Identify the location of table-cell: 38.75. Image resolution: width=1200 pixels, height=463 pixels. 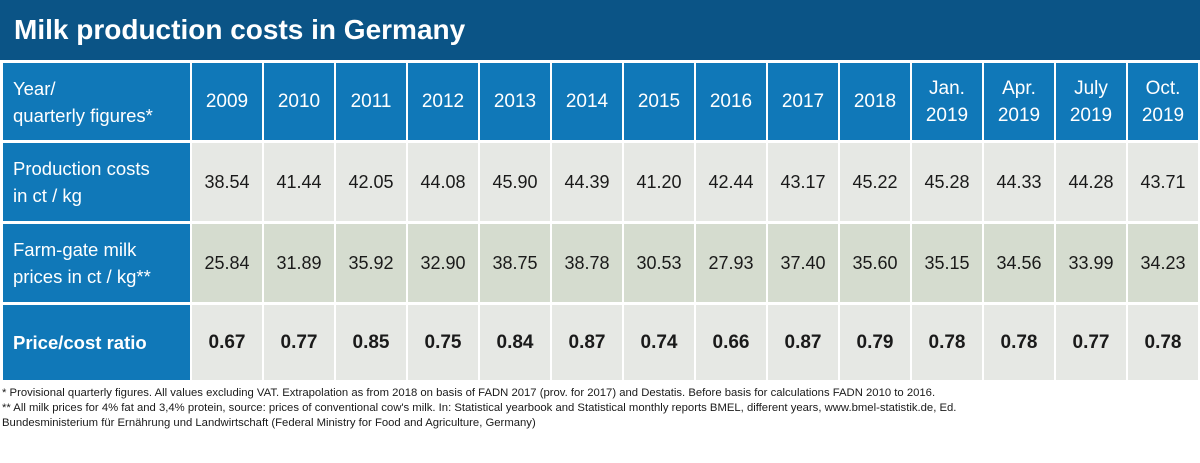
(515, 263).